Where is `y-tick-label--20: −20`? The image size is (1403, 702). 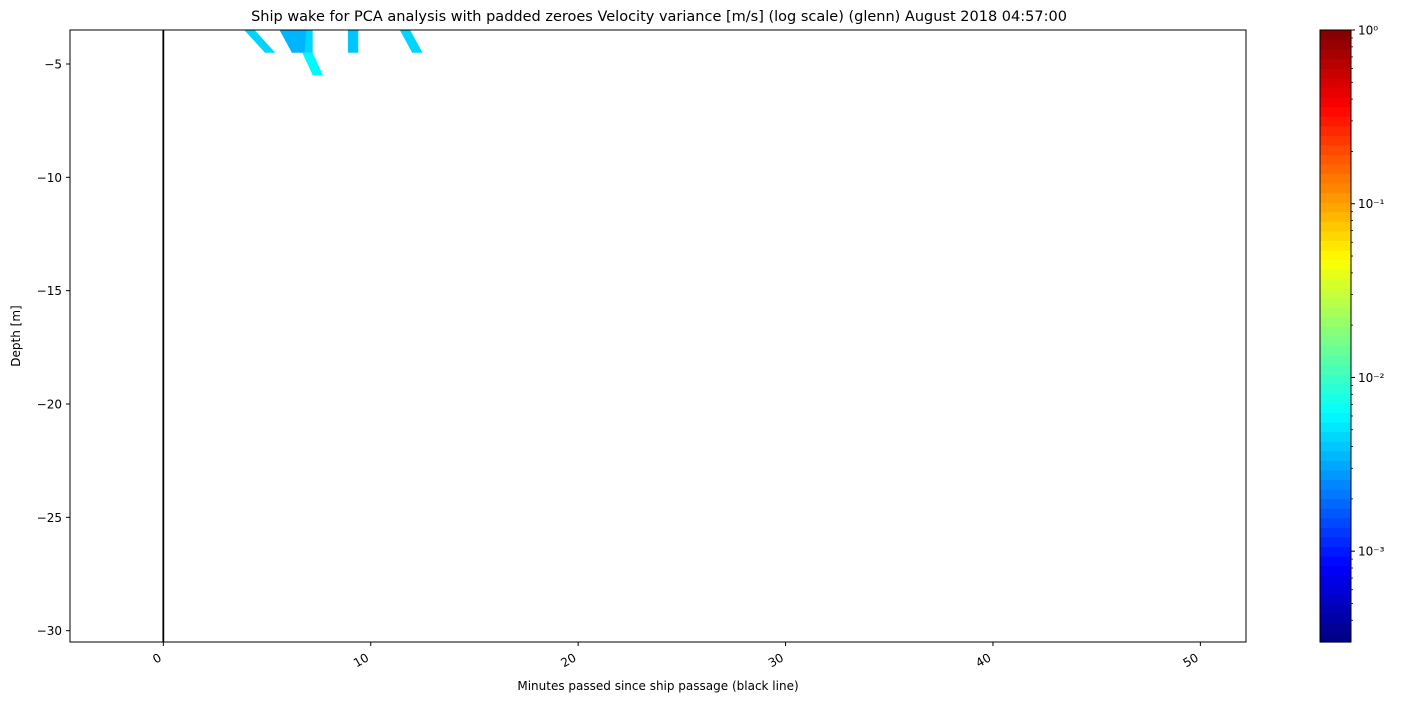
y-tick-label--20: −20 is located at coordinates (49, 405).